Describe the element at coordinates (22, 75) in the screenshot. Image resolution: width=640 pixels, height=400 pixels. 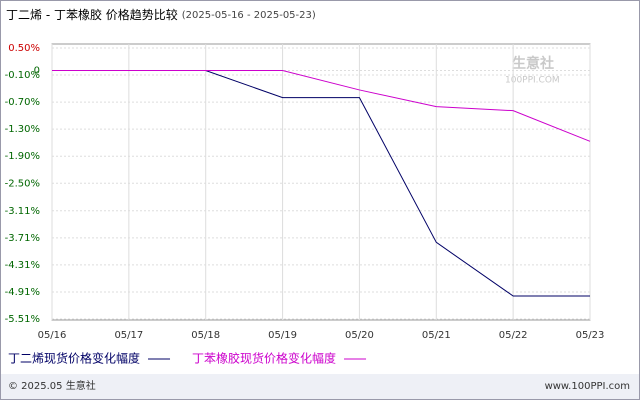
I see `y-tick-label: -0.10%` at that location.